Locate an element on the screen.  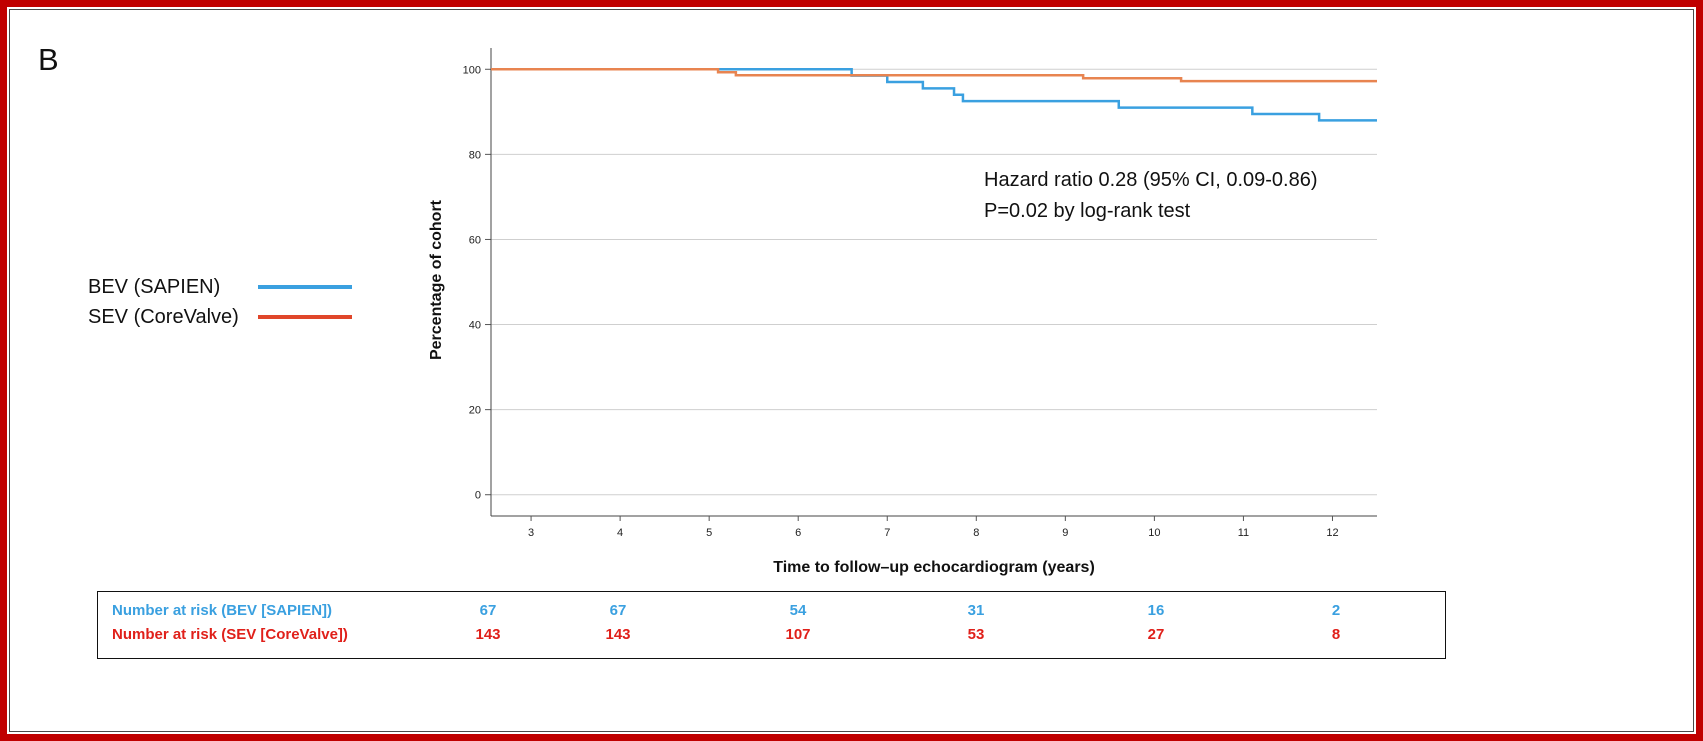
legend-item-bev: BEV (SAPIEN) is located at coordinates (220, 287).